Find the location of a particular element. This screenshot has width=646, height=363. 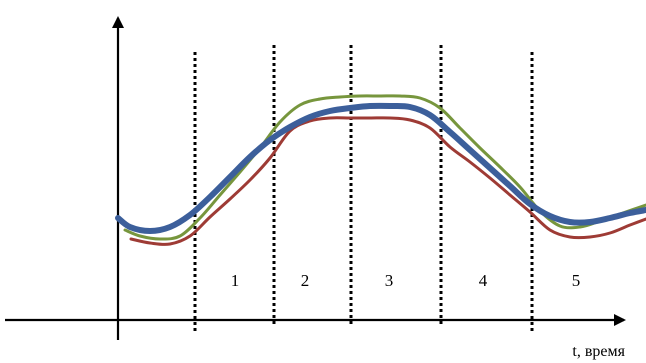

phase-label-2: 2 is located at coordinates (305, 280).